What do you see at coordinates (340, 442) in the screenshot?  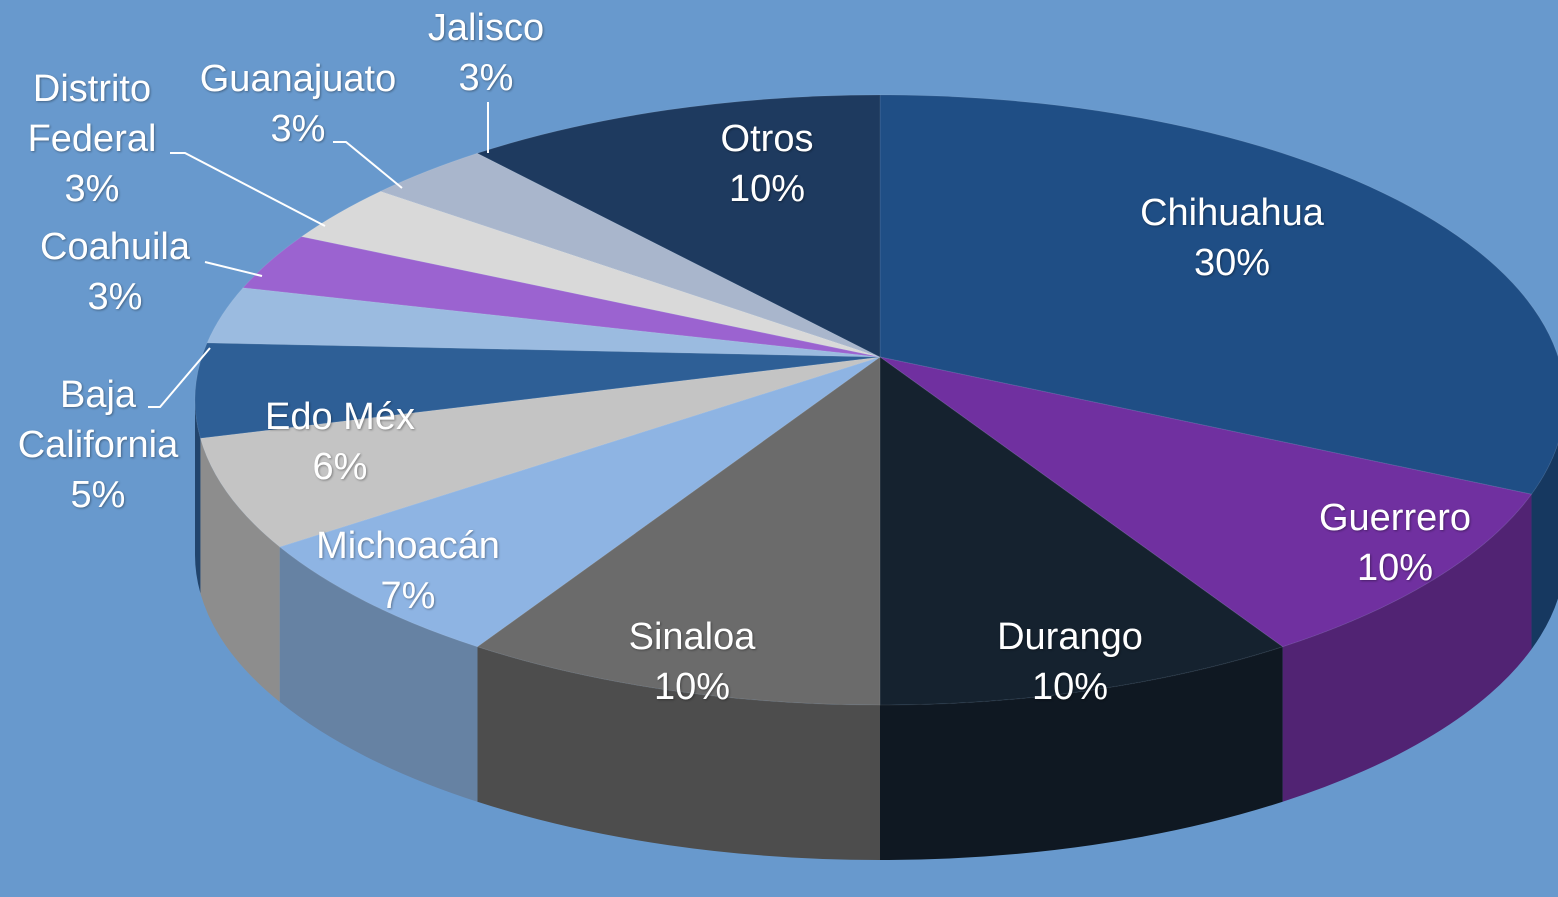 I see `data-label: Edo Méx 6%` at bounding box center [340, 442].